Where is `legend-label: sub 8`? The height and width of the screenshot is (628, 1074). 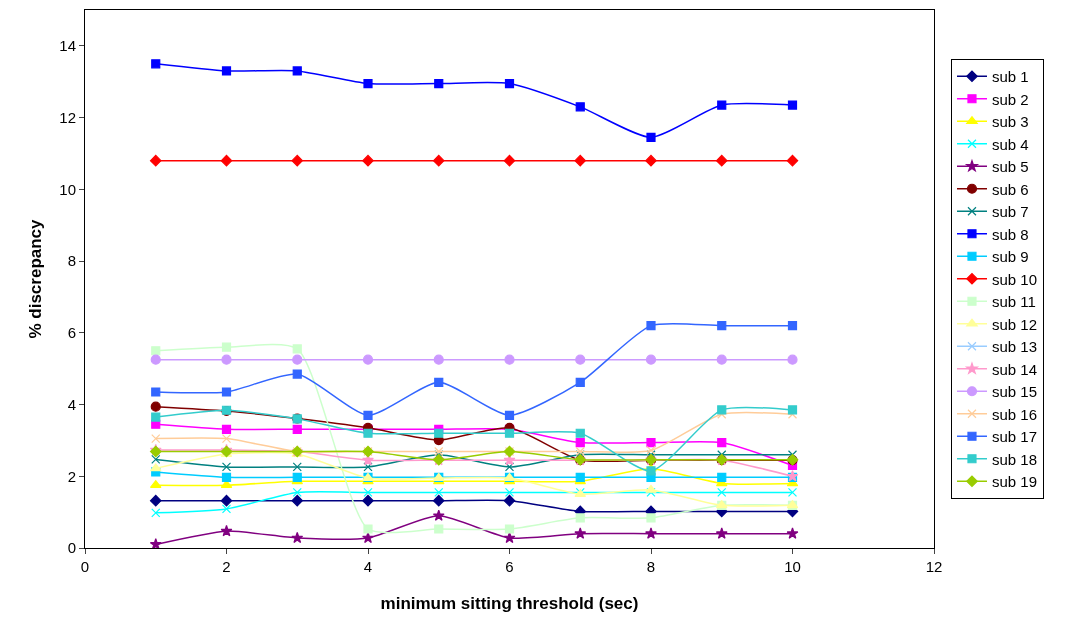 legend-label: sub 8 is located at coordinates (1010, 234).